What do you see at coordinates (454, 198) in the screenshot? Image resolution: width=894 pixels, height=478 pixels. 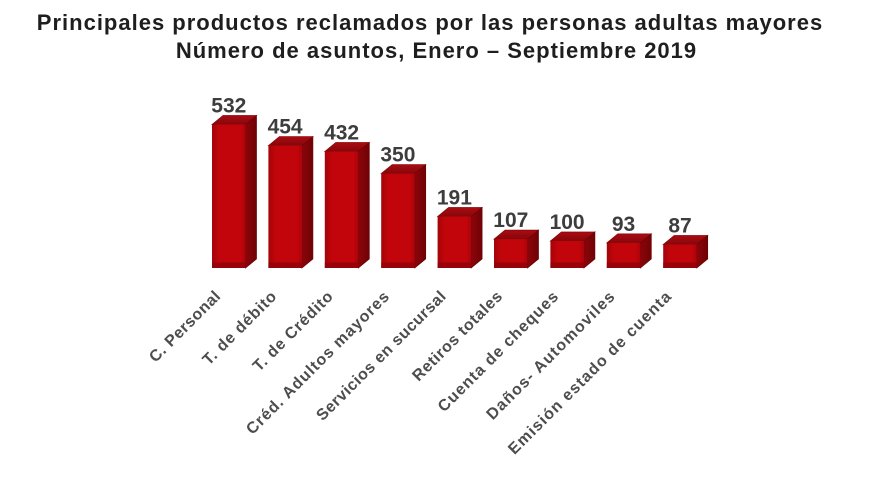 I see `svg-text: 191` at bounding box center [454, 198].